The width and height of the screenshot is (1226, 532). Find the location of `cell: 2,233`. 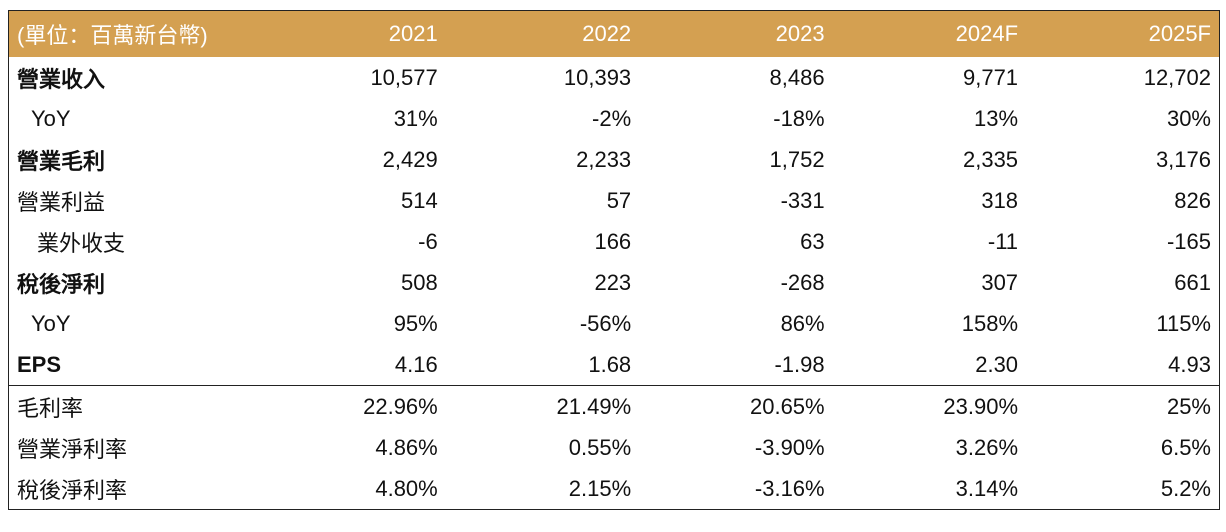

cell: 2,233 is located at coordinates (604, 159).